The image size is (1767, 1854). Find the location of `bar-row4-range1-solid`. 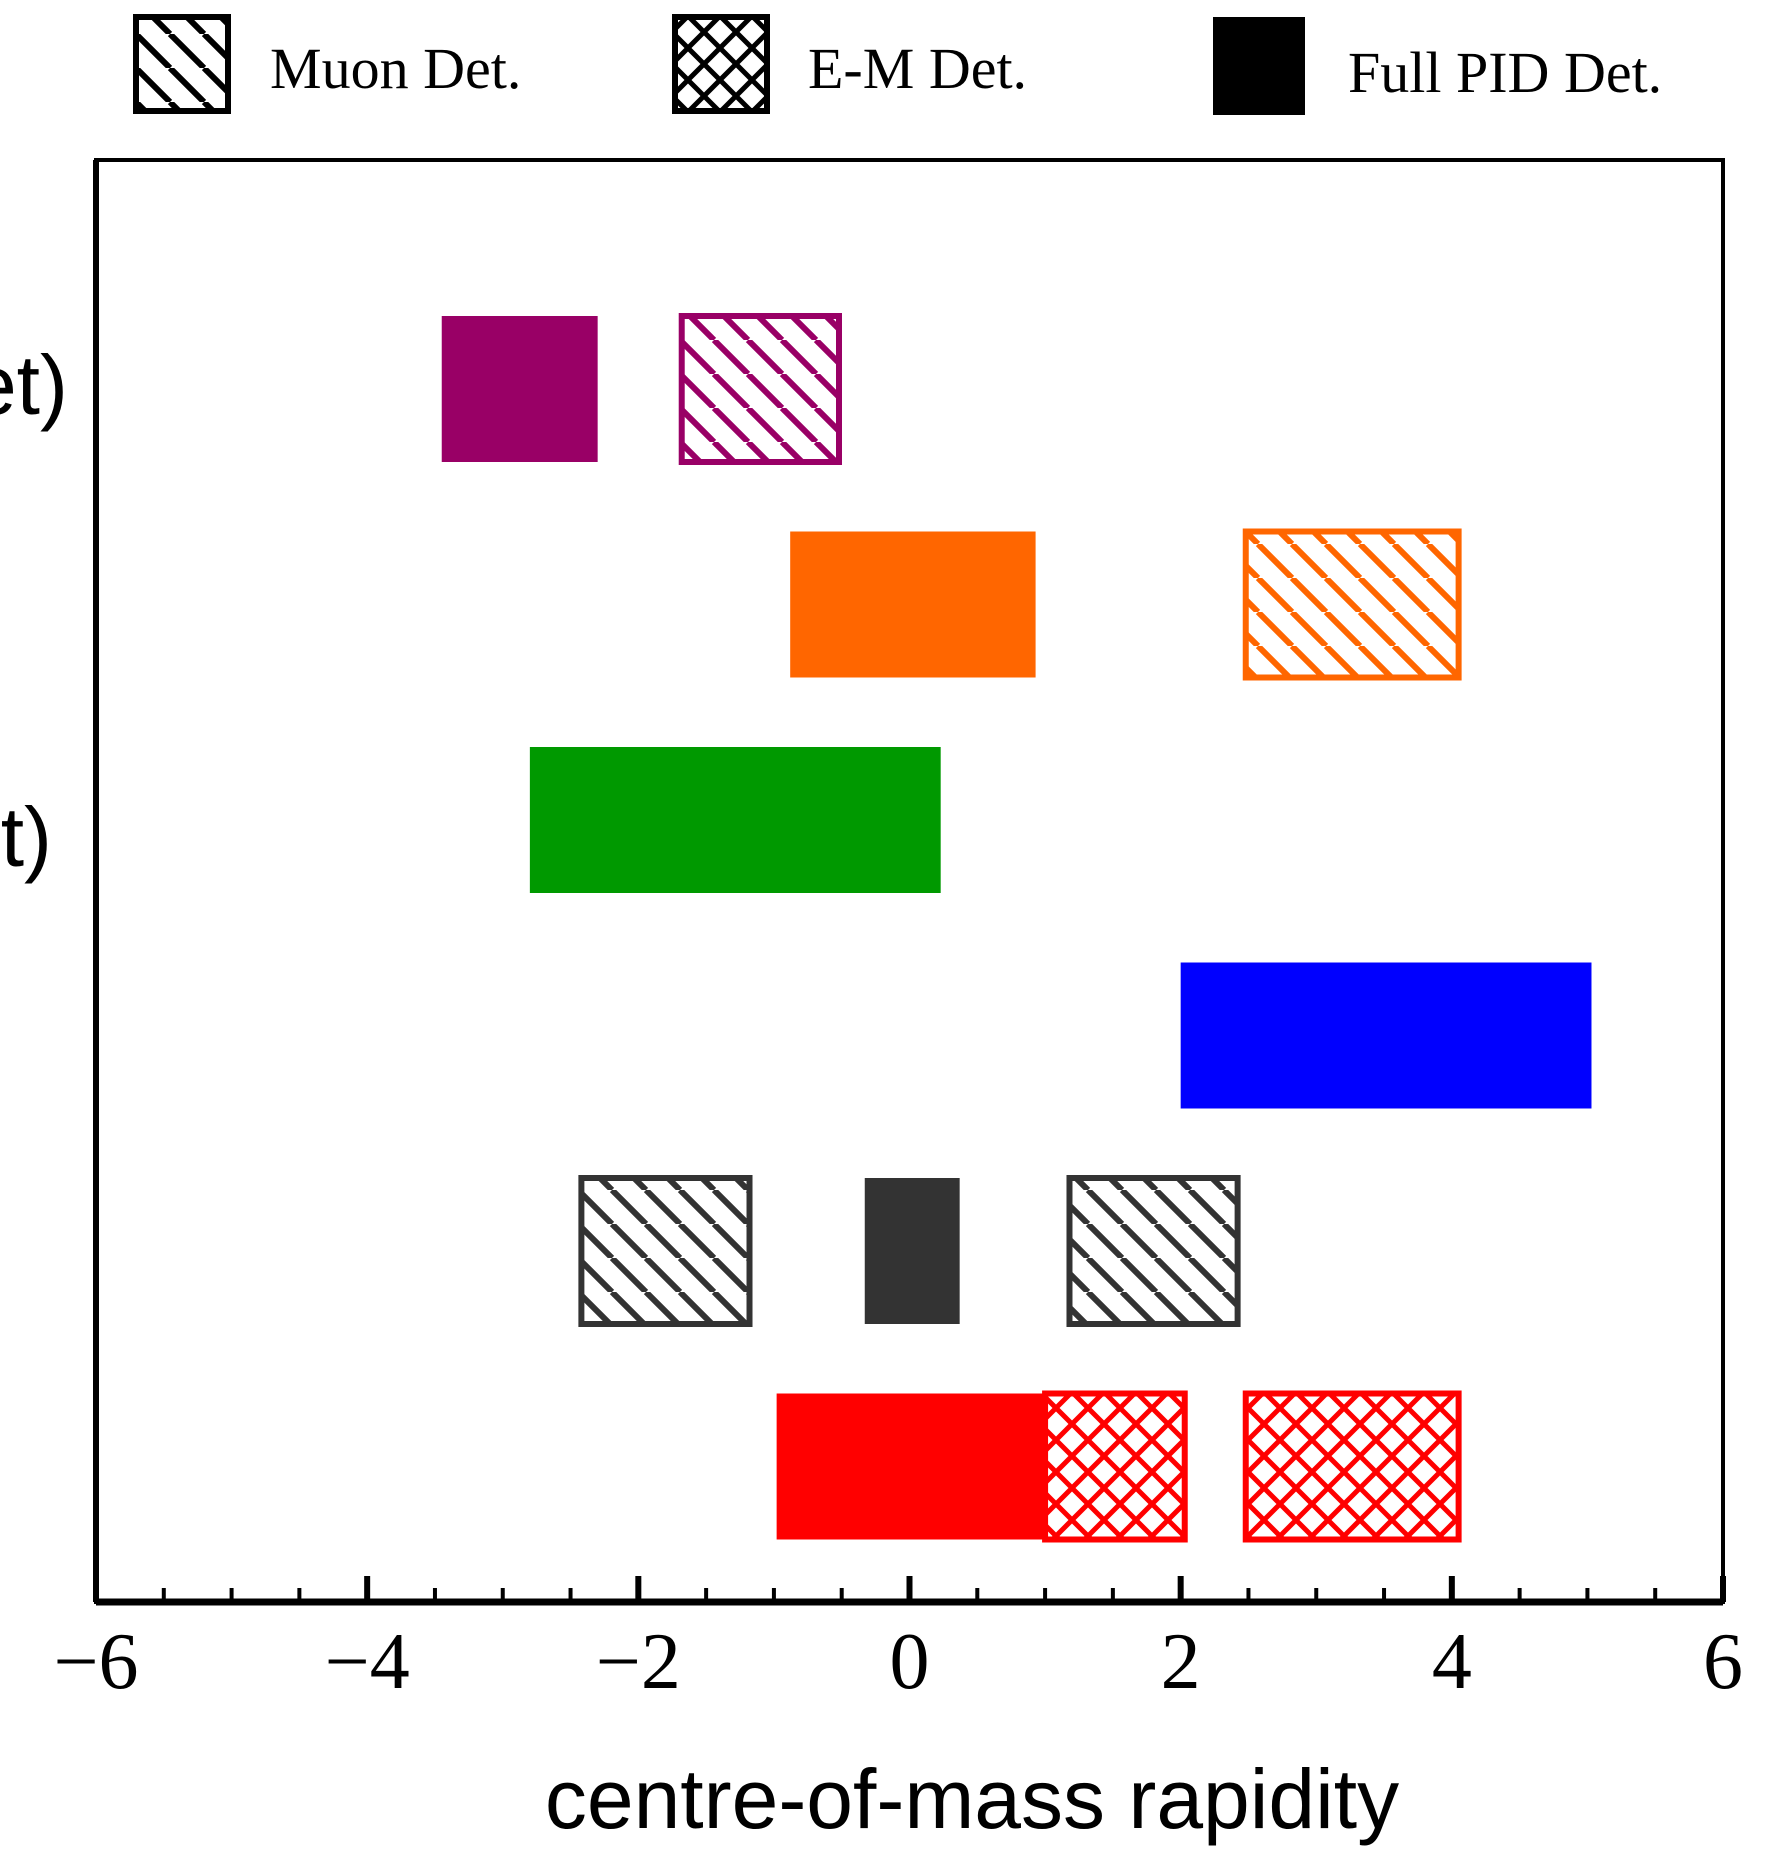

bar-row4-range1-solid is located at coordinates (1386, 1035).